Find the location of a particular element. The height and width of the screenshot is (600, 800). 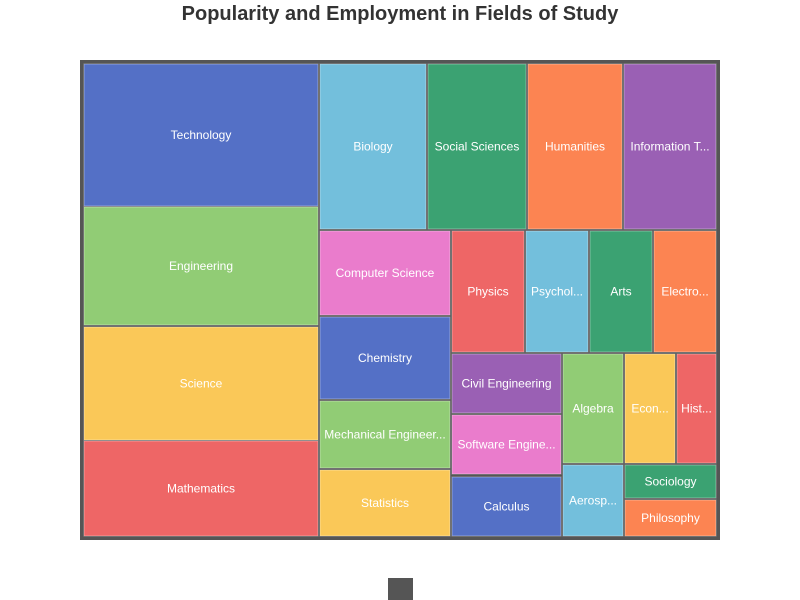

tile-arts is located at coordinates (621, 291).